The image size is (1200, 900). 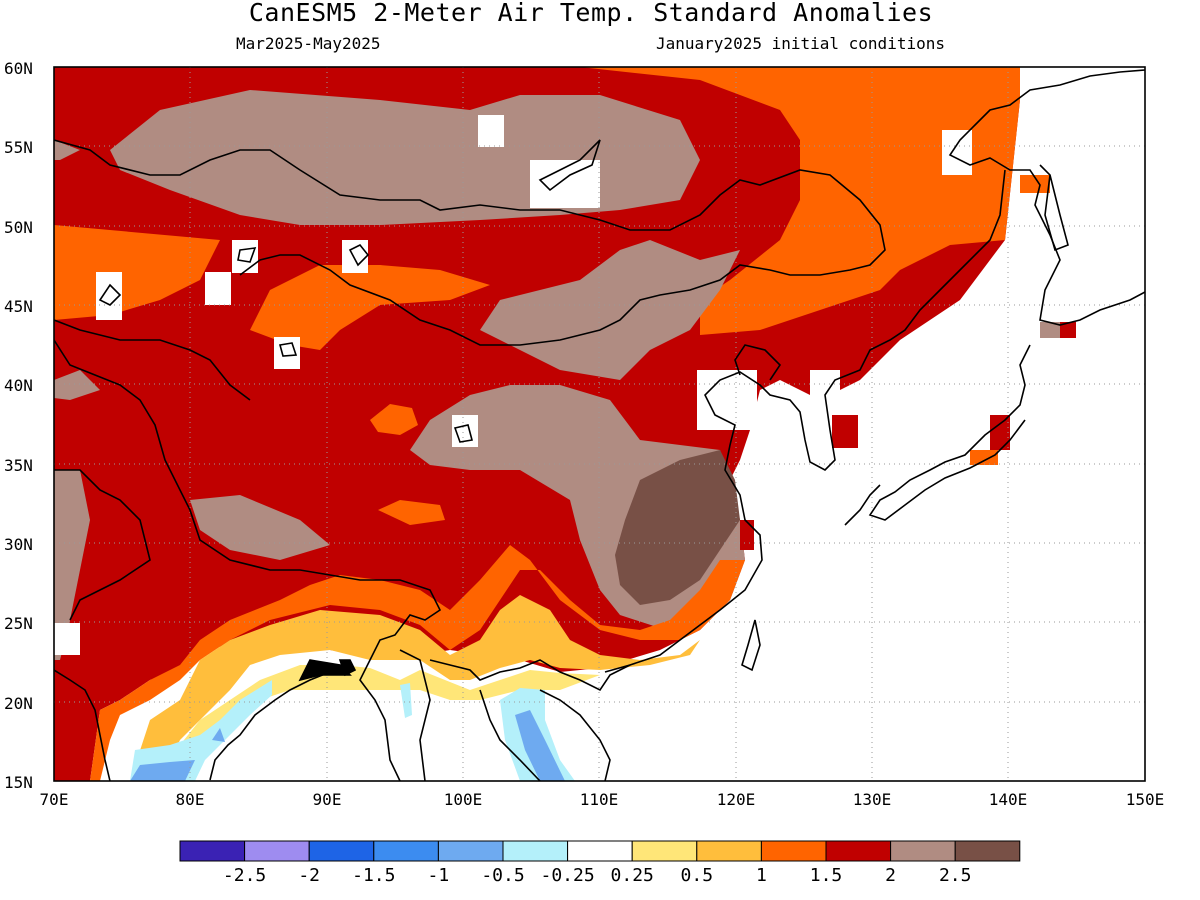 What do you see at coordinates (18, 623) in the screenshot?
I see `lat-tick-25n: 25N` at bounding box center [18, 623].